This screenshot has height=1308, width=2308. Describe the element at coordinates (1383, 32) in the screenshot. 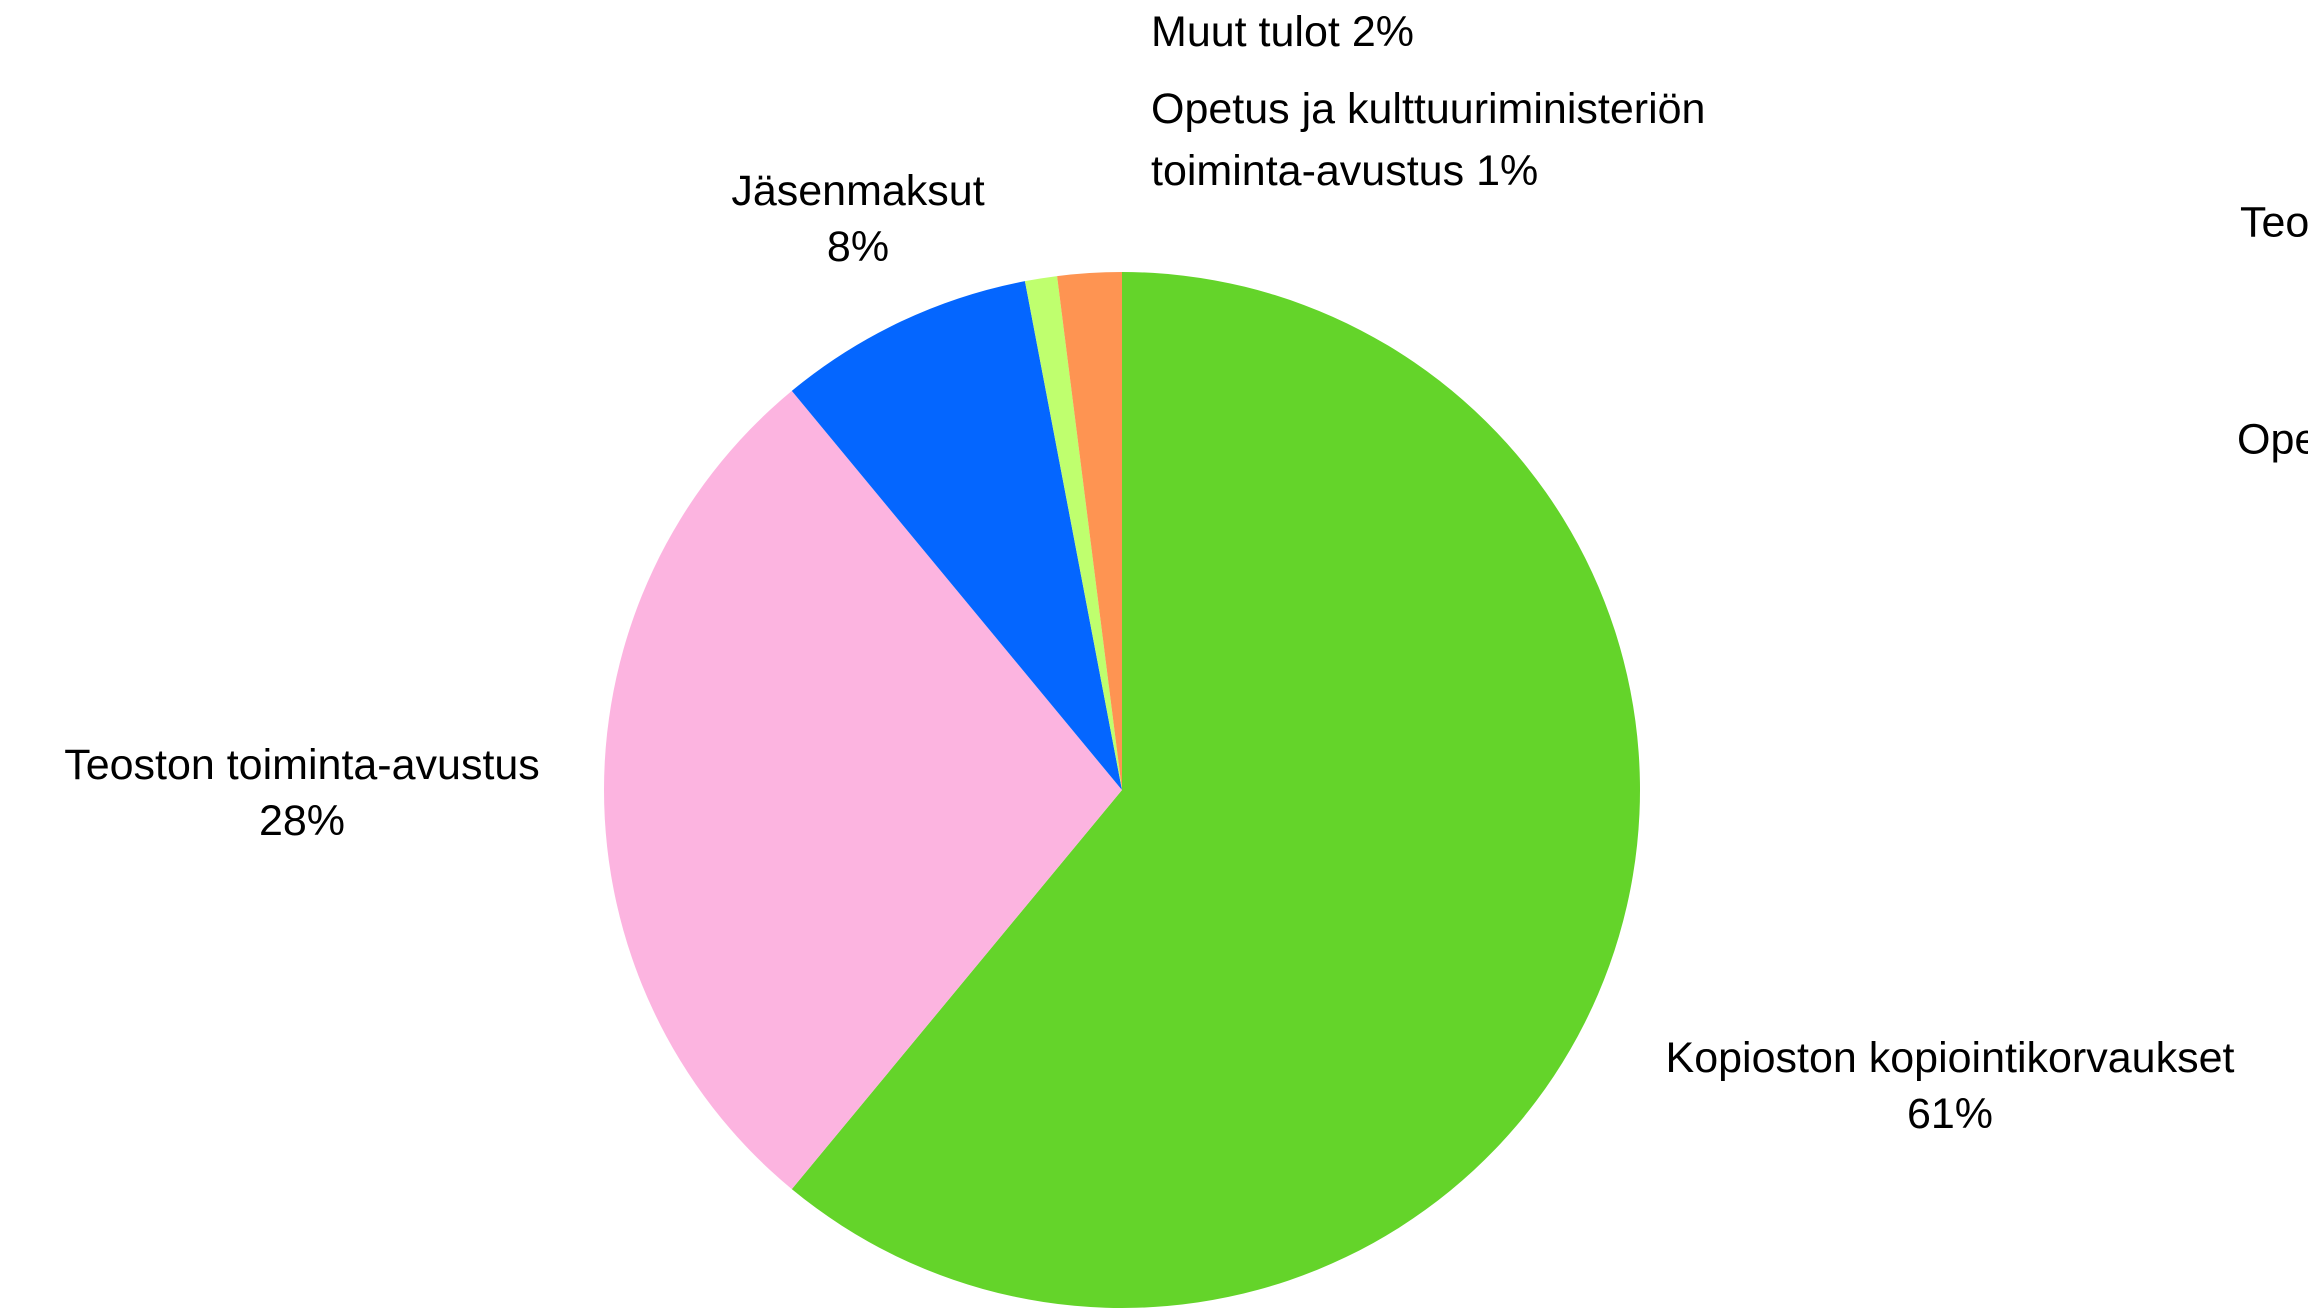

I see `slice-percent: 2%` at that location.